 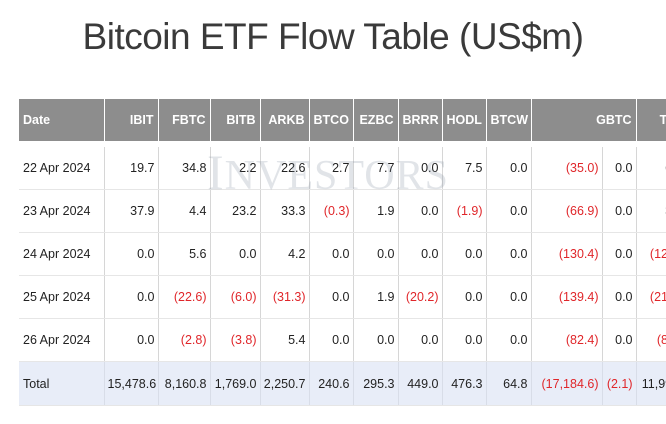 What do you see at coordinates (184, 211) in the screenshot?
I see `table-cell: 4.4` at bounding box center [184, 211].